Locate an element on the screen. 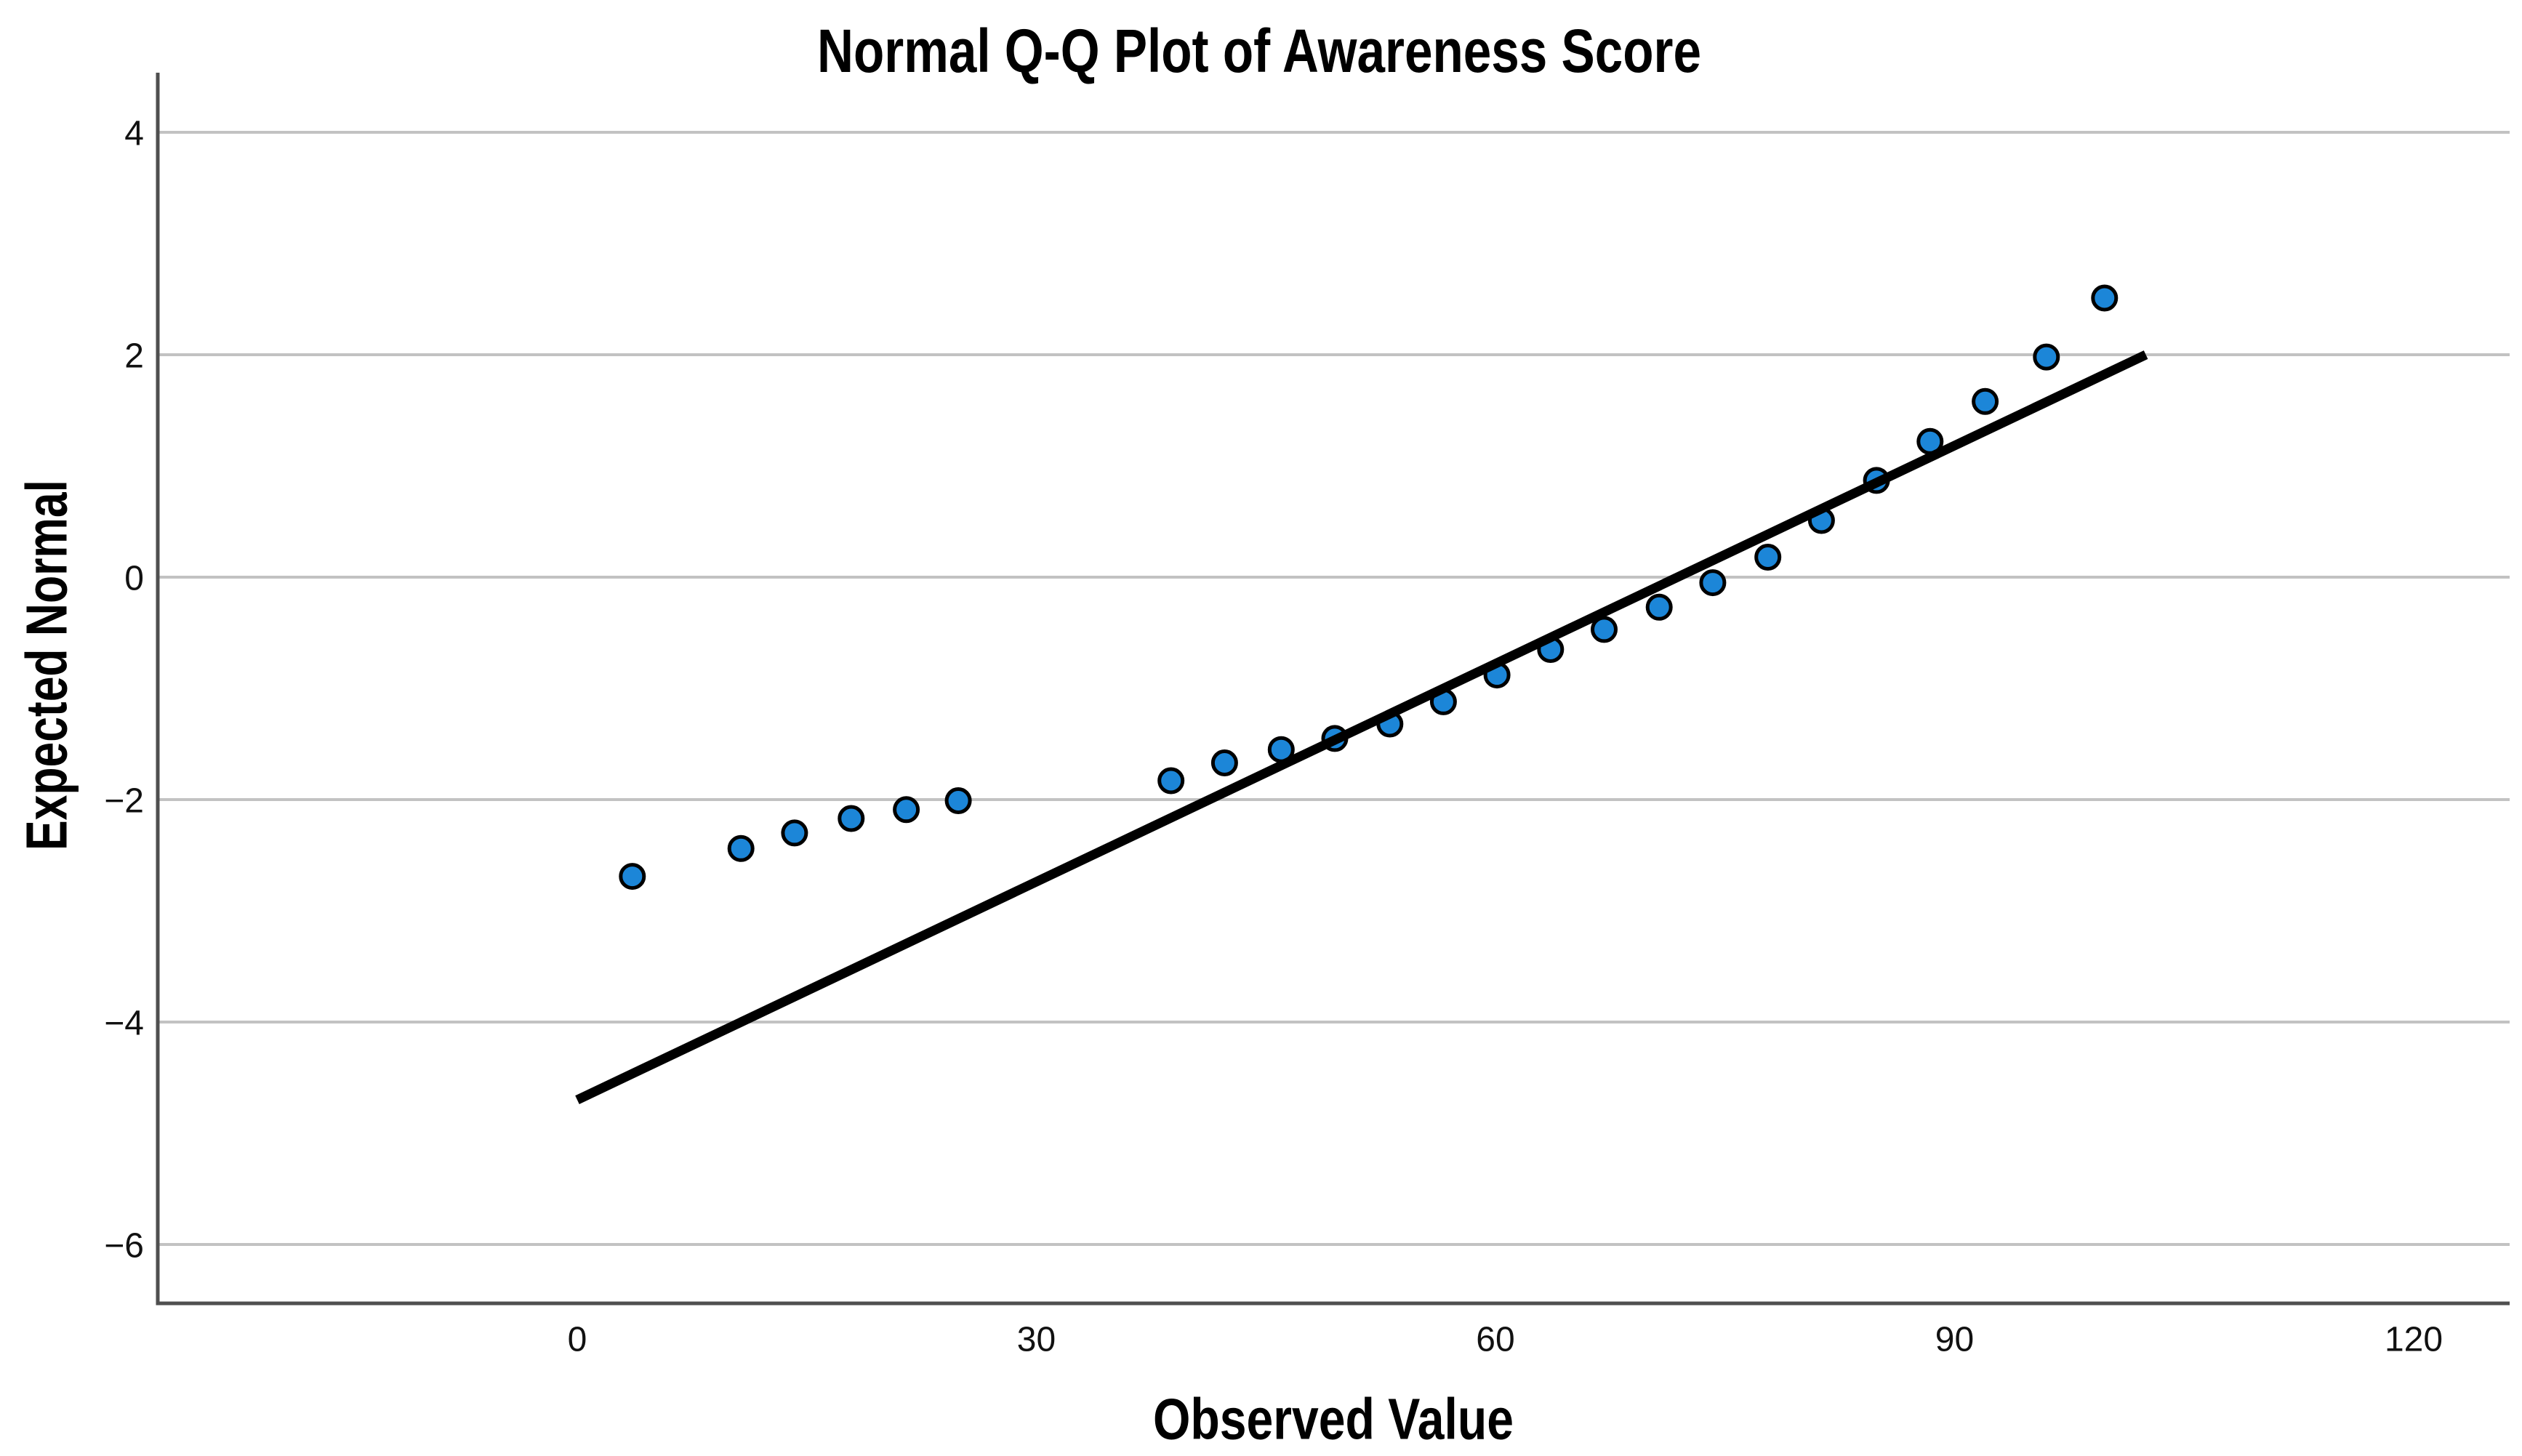  x-tick-label-120: 120 is located at coordinates (2414, 1340).